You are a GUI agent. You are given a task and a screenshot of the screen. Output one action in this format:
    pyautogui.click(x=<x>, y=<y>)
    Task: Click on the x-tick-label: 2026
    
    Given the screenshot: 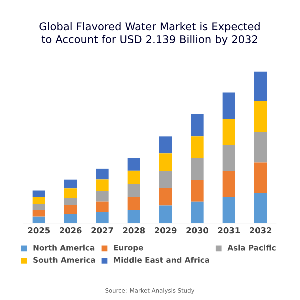 What is the action you would take?
    pyautogui.click(x=71, y=230)
    